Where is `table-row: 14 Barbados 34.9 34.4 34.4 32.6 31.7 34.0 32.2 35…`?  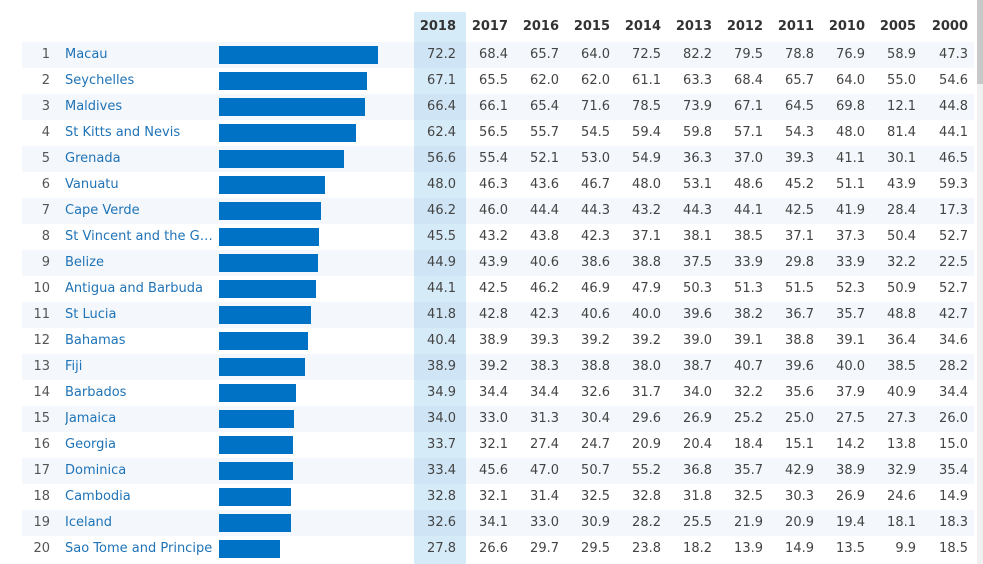 table-row: 14 Barbados 34.9 34.4 34.4 32.6 31.7 34.0 32.2 35… is located at coordinates (498, 393).